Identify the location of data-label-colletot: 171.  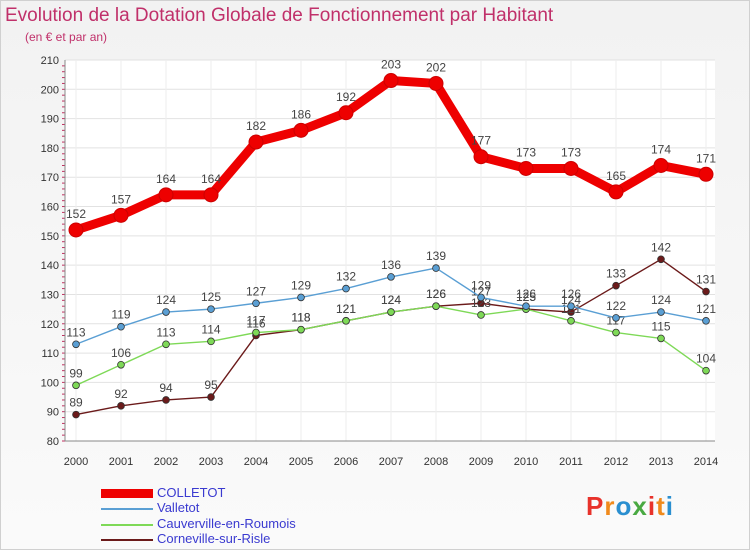
(706, 158).